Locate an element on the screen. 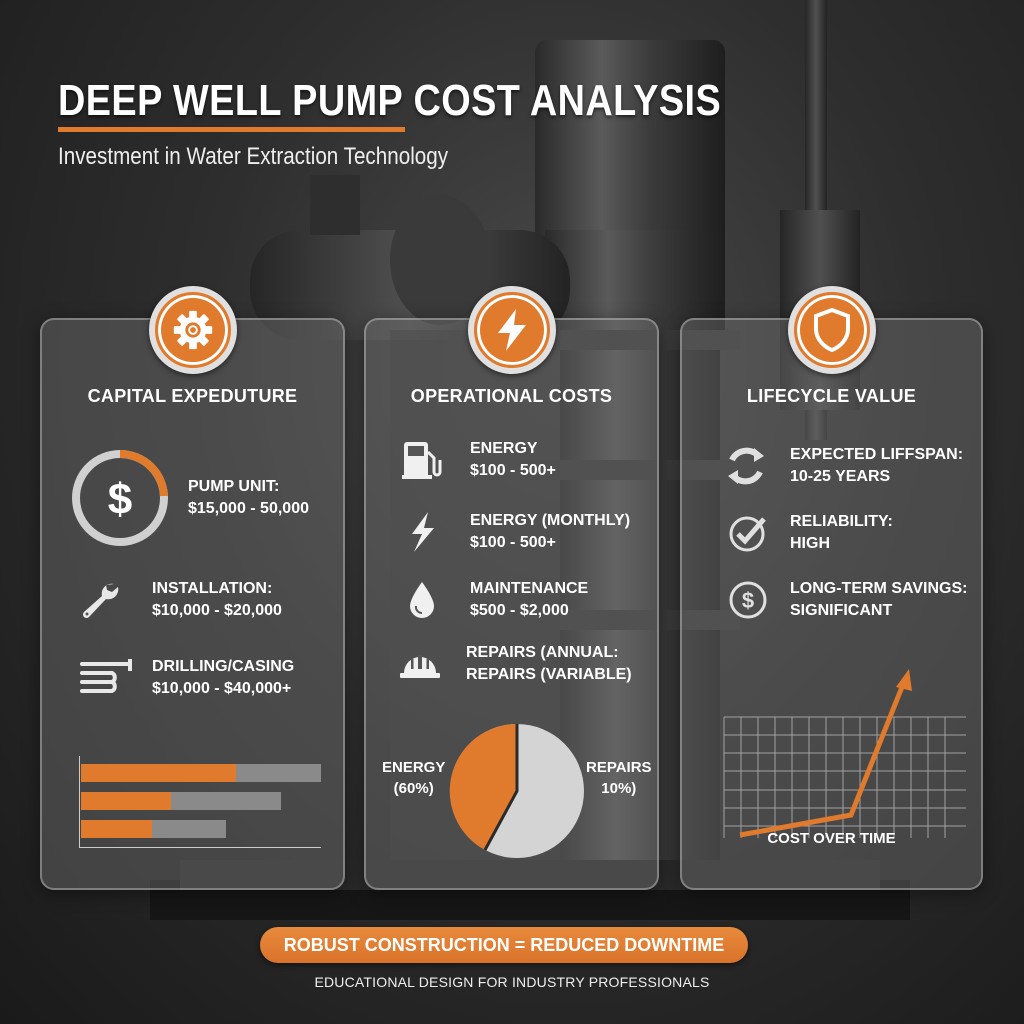 The width and height of the screenshot is (1024, 1024). item-value: $10,000 - $20,000 is located at coordinates (217, 610).